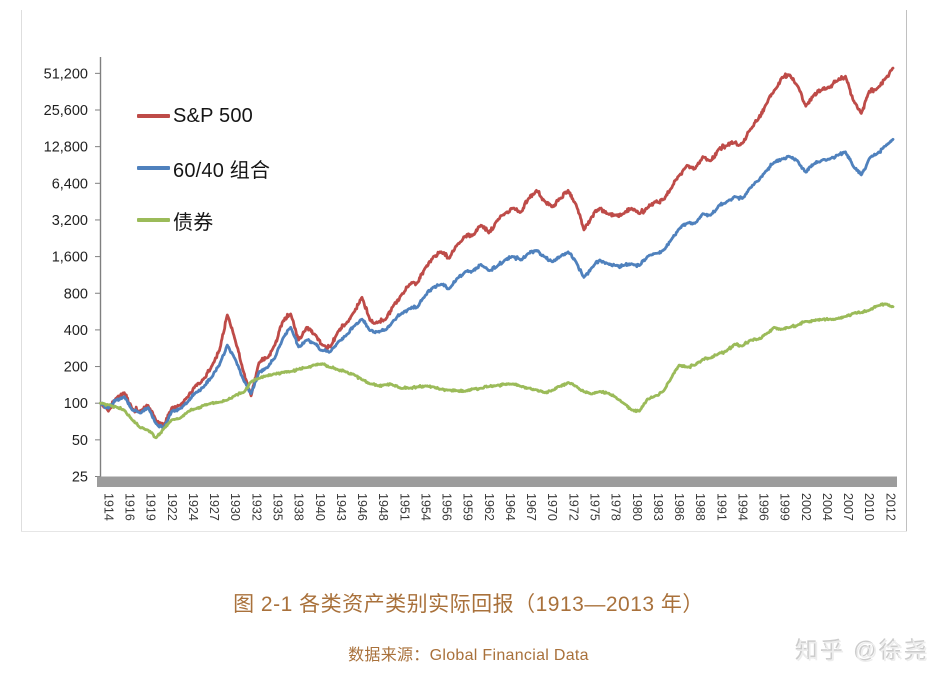 The width and height of the screenshot is (937, 680). I want to click on y-axis-label: 400, so click(76, 331).